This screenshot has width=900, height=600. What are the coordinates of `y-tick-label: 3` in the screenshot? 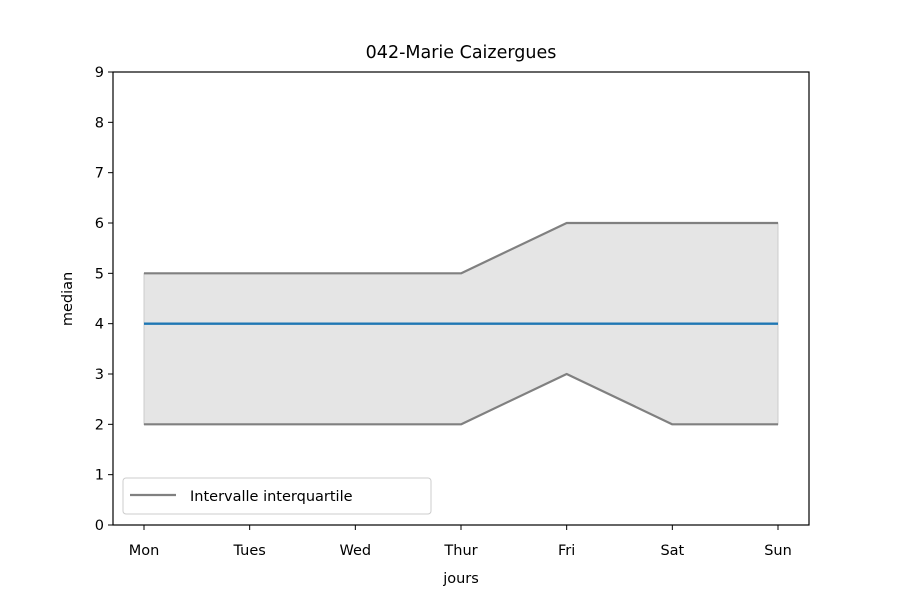 It's located at (99, 375).